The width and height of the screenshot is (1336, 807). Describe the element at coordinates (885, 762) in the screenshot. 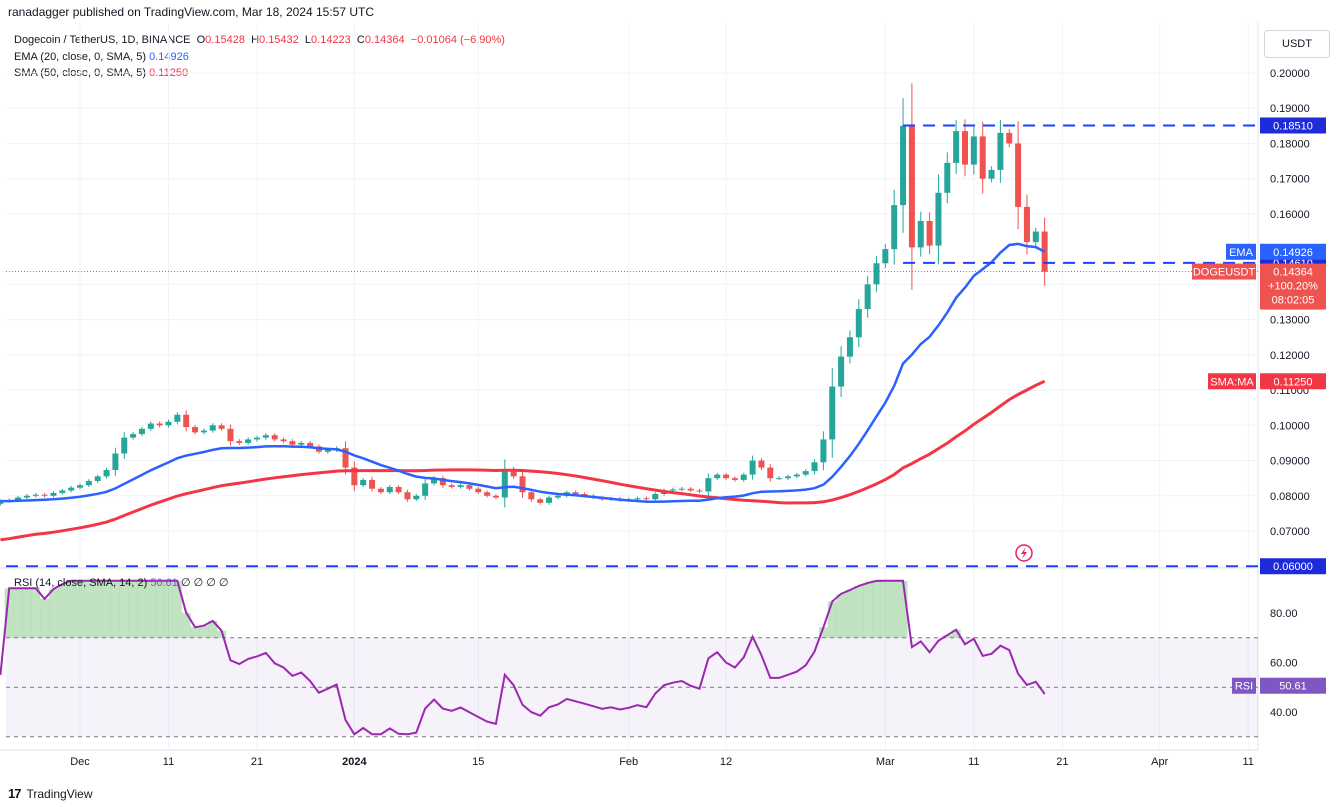

I see `time-tick-label: Mar` at that location.